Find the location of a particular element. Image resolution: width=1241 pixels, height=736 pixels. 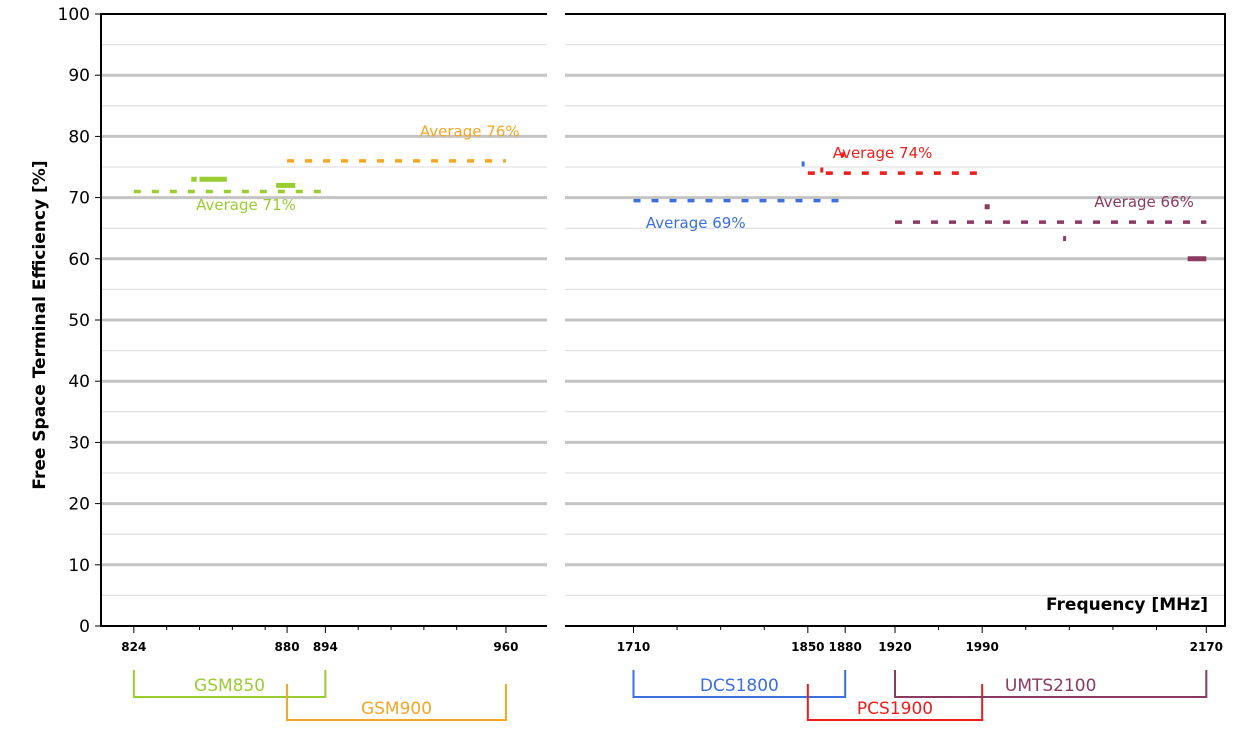

x-tick-label: 1920 is located at coordinates (894, 647).